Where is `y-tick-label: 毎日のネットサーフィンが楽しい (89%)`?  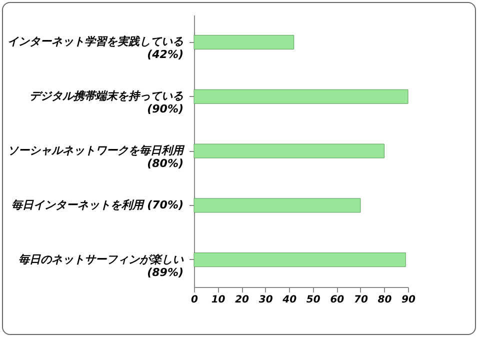
y-tick-label: 毎日のネットサーフィンが楽しい (89%) is located at coordinates (101, 265).